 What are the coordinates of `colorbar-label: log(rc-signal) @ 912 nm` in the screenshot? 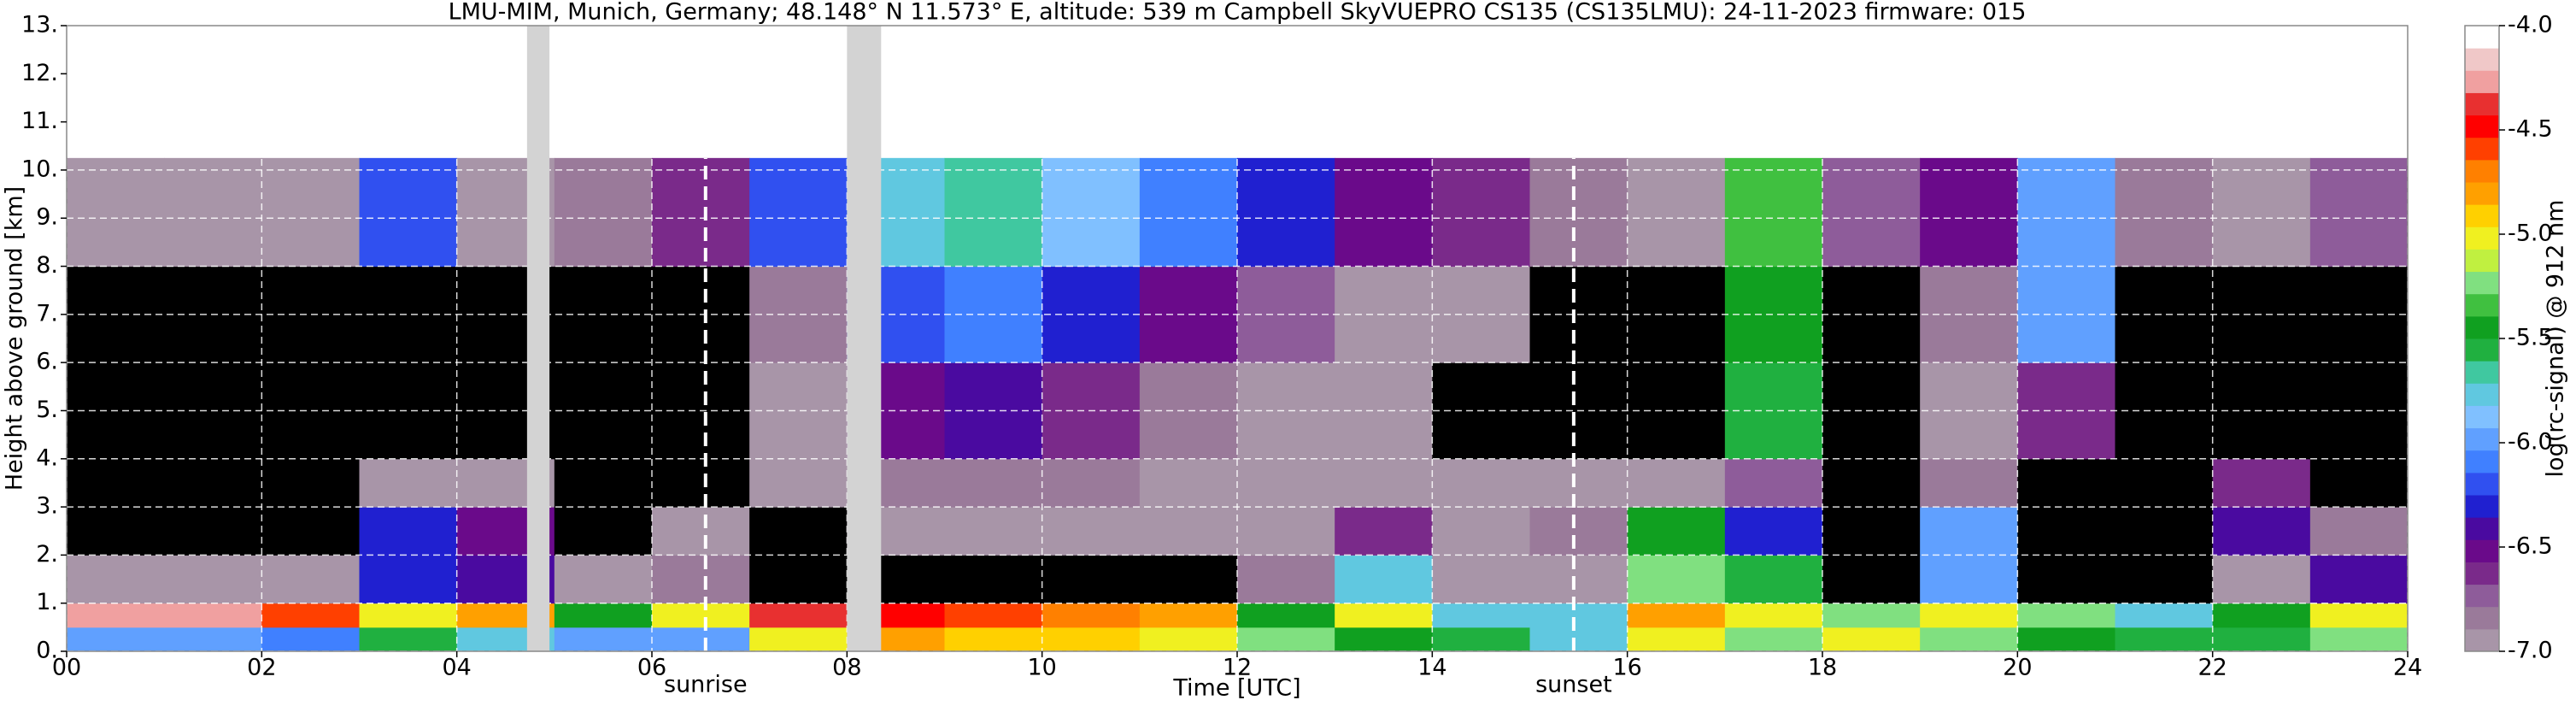 It's located at (2556, 339).